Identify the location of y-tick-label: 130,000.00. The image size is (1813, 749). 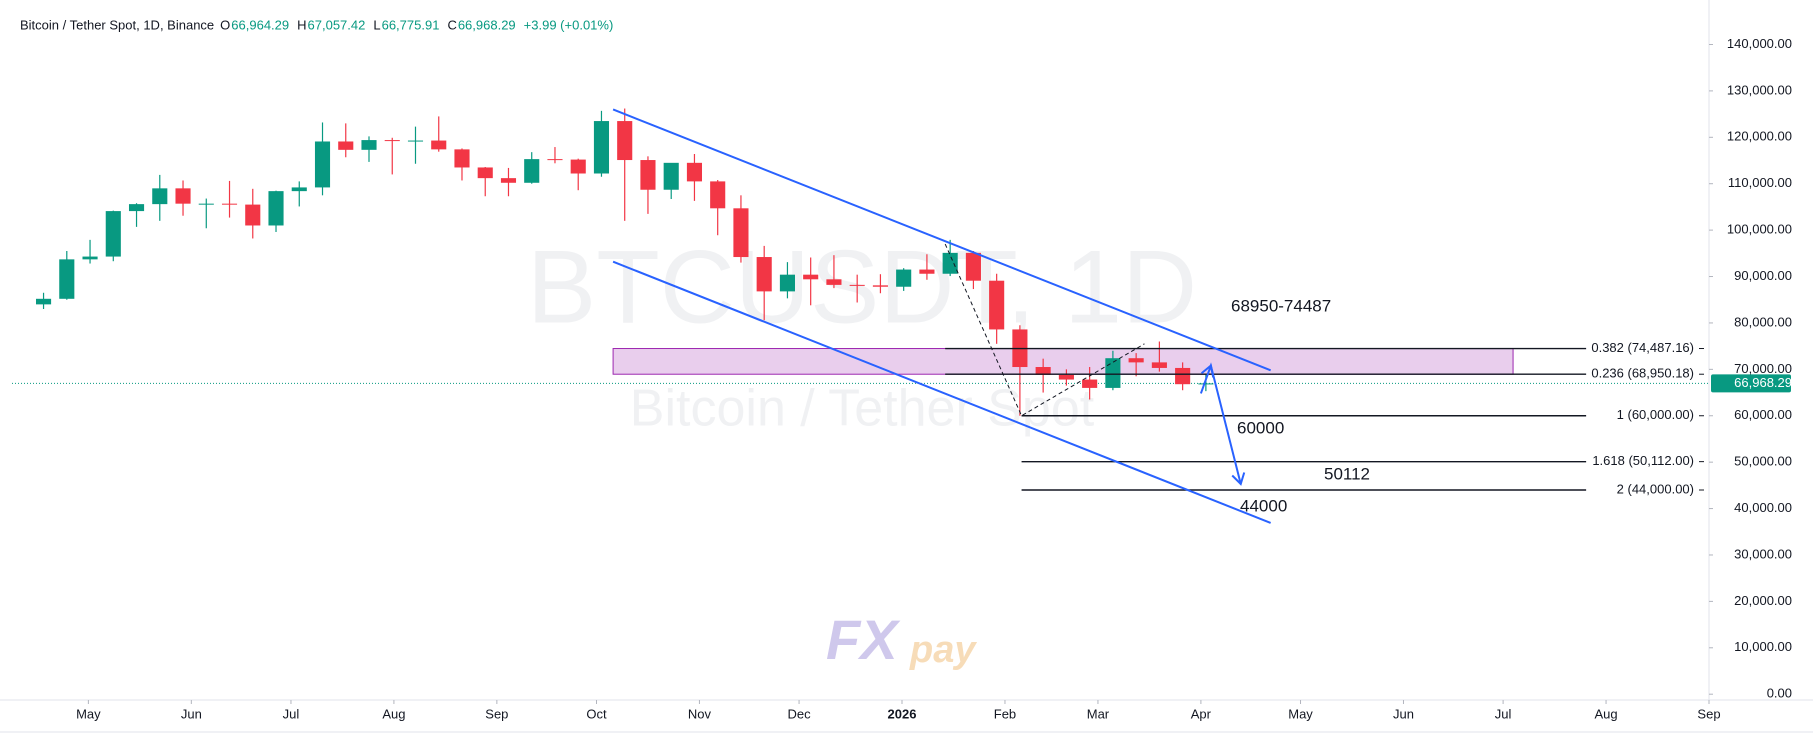
(1759, 89).